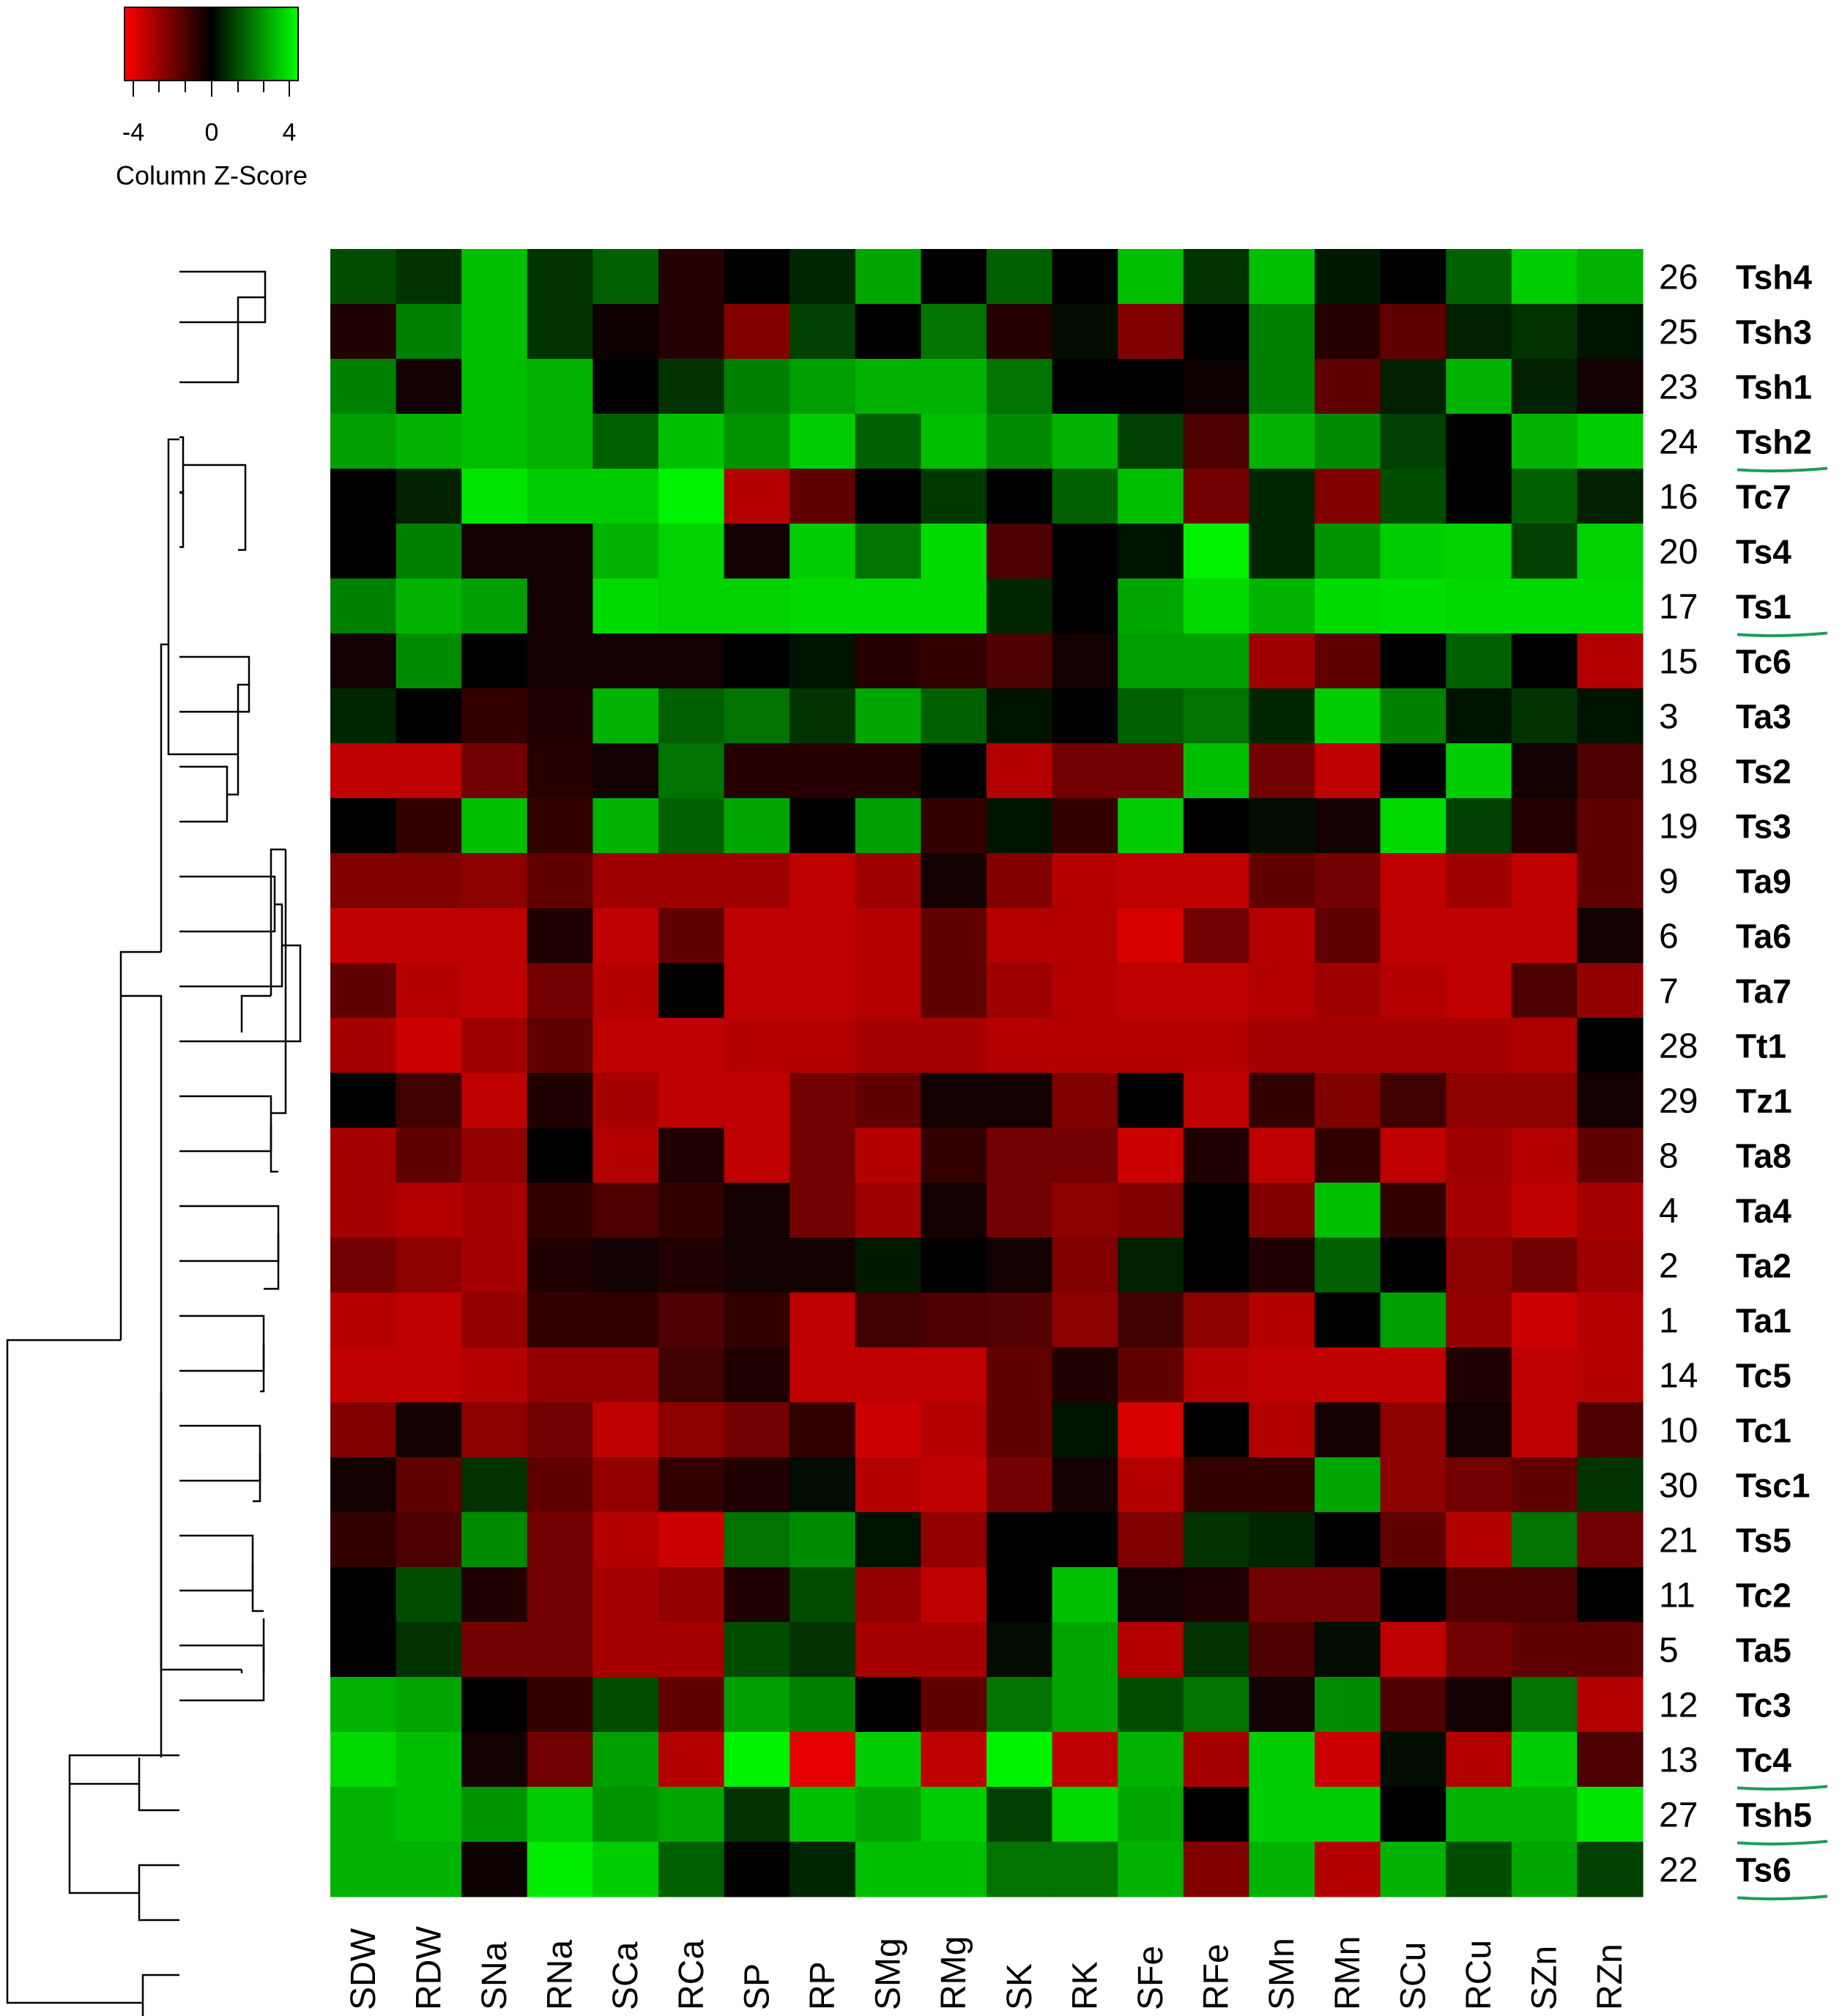 This screenshot has height=2016, width=1842. I want to click on row-number-label: 25, so click(1678, 332).